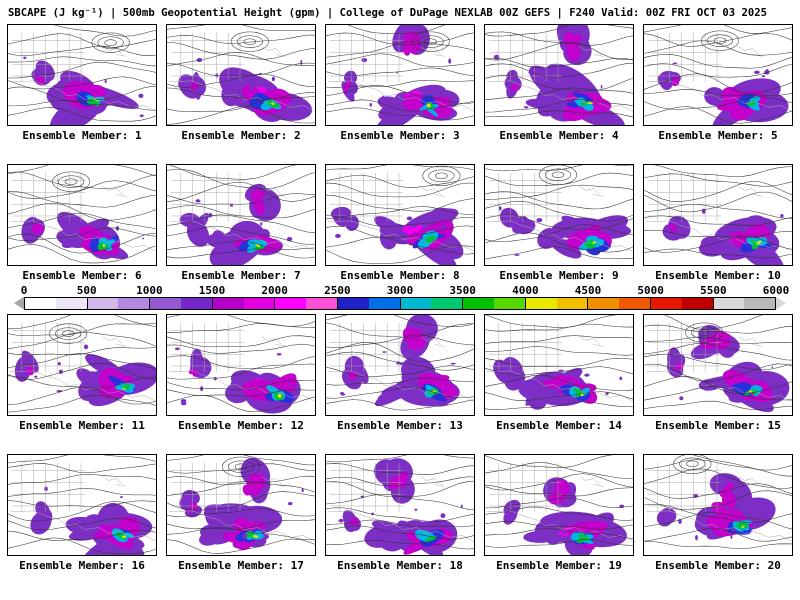 The width and height of the screenshot is (800, 600). Describe the element at coordinates (781, 303) in the screenshot. I see `colorbar-right-arrow` at that location.